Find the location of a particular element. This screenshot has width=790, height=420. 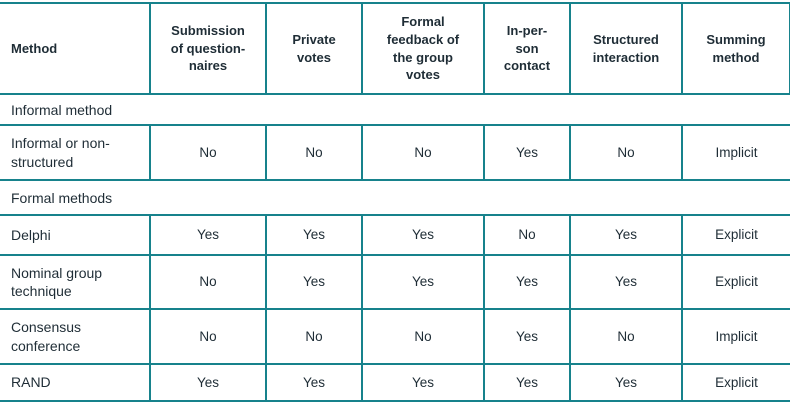

section-row-formal-methods: Formal methods is located at coordinates (395, 198).